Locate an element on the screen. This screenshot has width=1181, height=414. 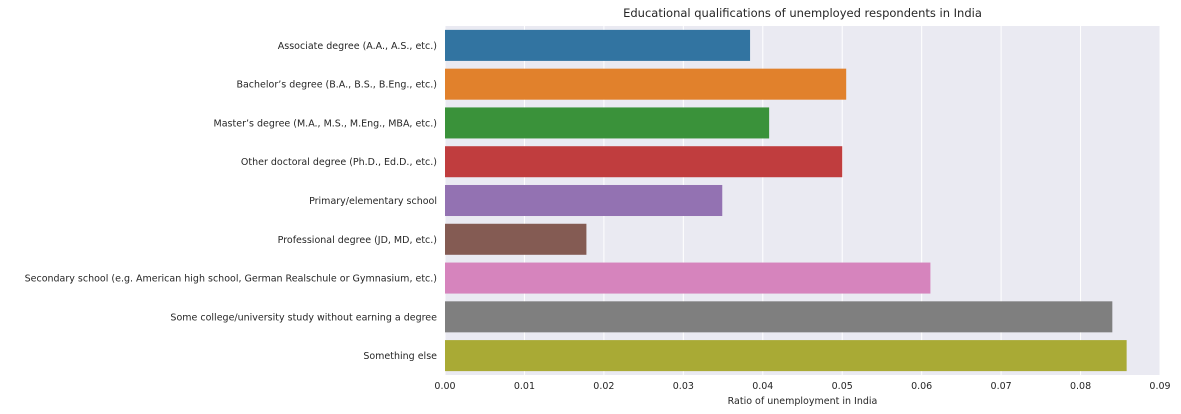
x-tick-label: 0.09 is located at coordinates (1159, 386).